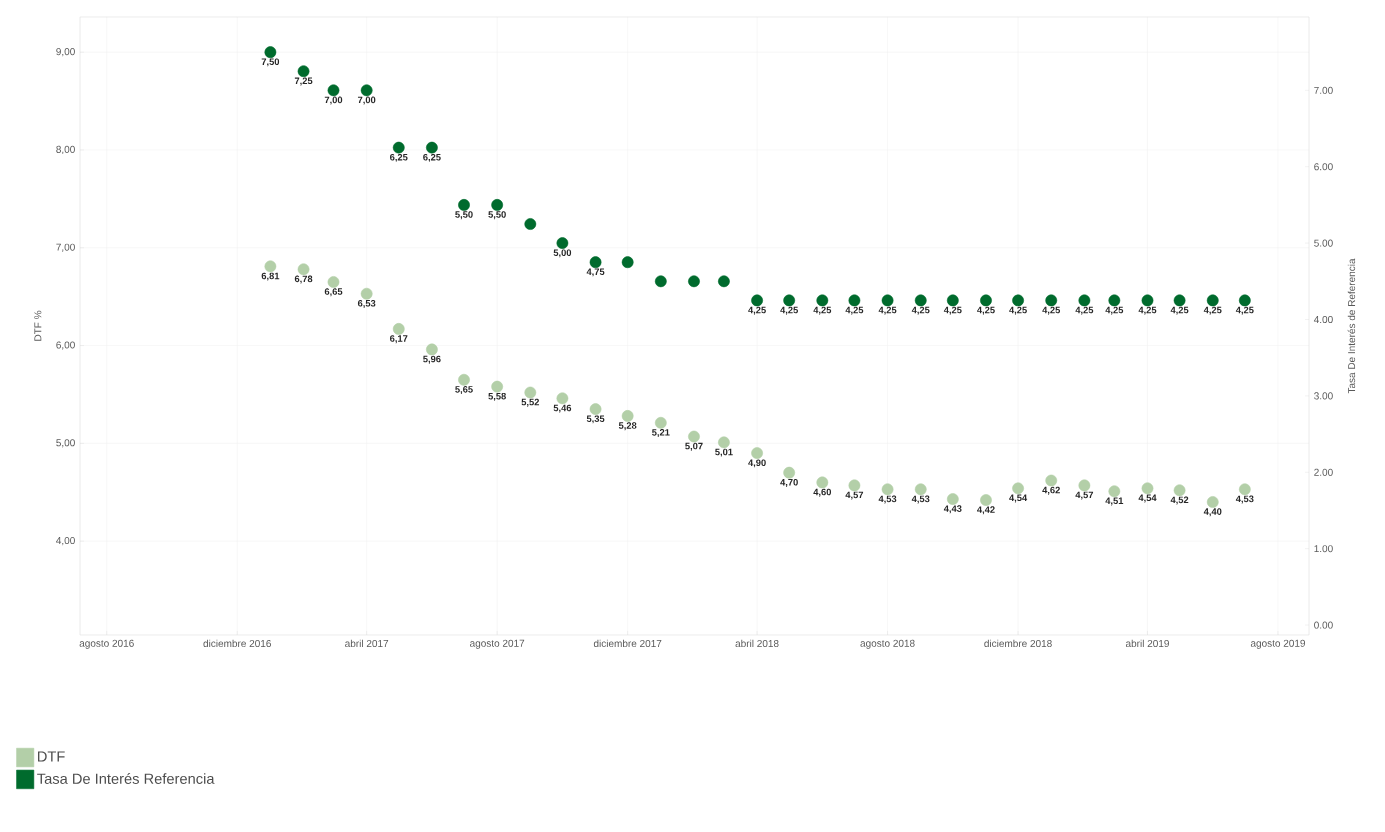 The image size is (1385, 832). I want to click on data-label: 4,70, so click(789, 482).